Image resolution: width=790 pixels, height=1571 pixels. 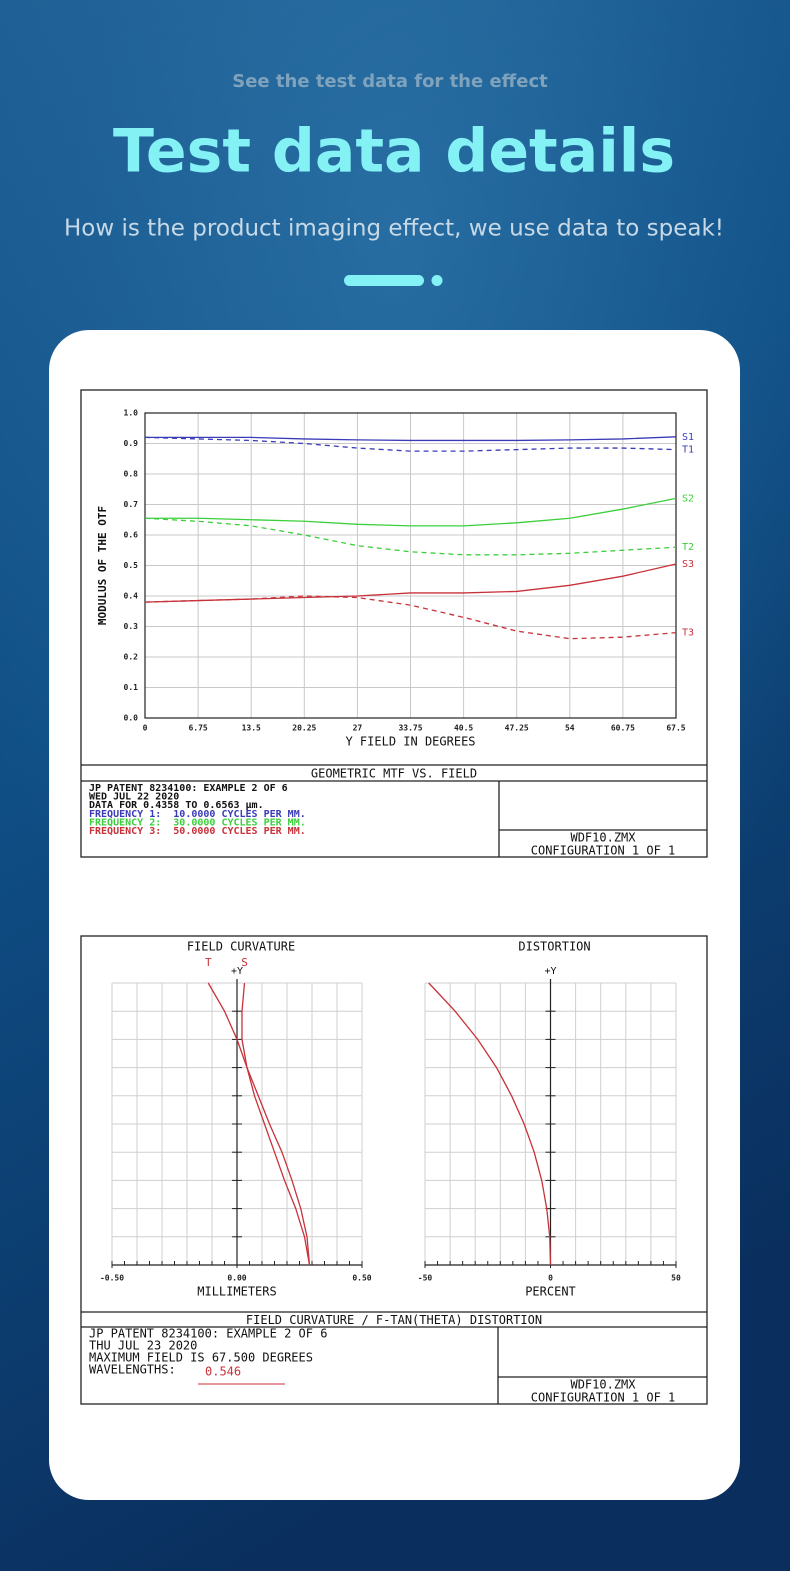 What do you see at coordinates (688, 450) in the screenshot?
I see `series-label: T1` at bounding box center [688, 450].